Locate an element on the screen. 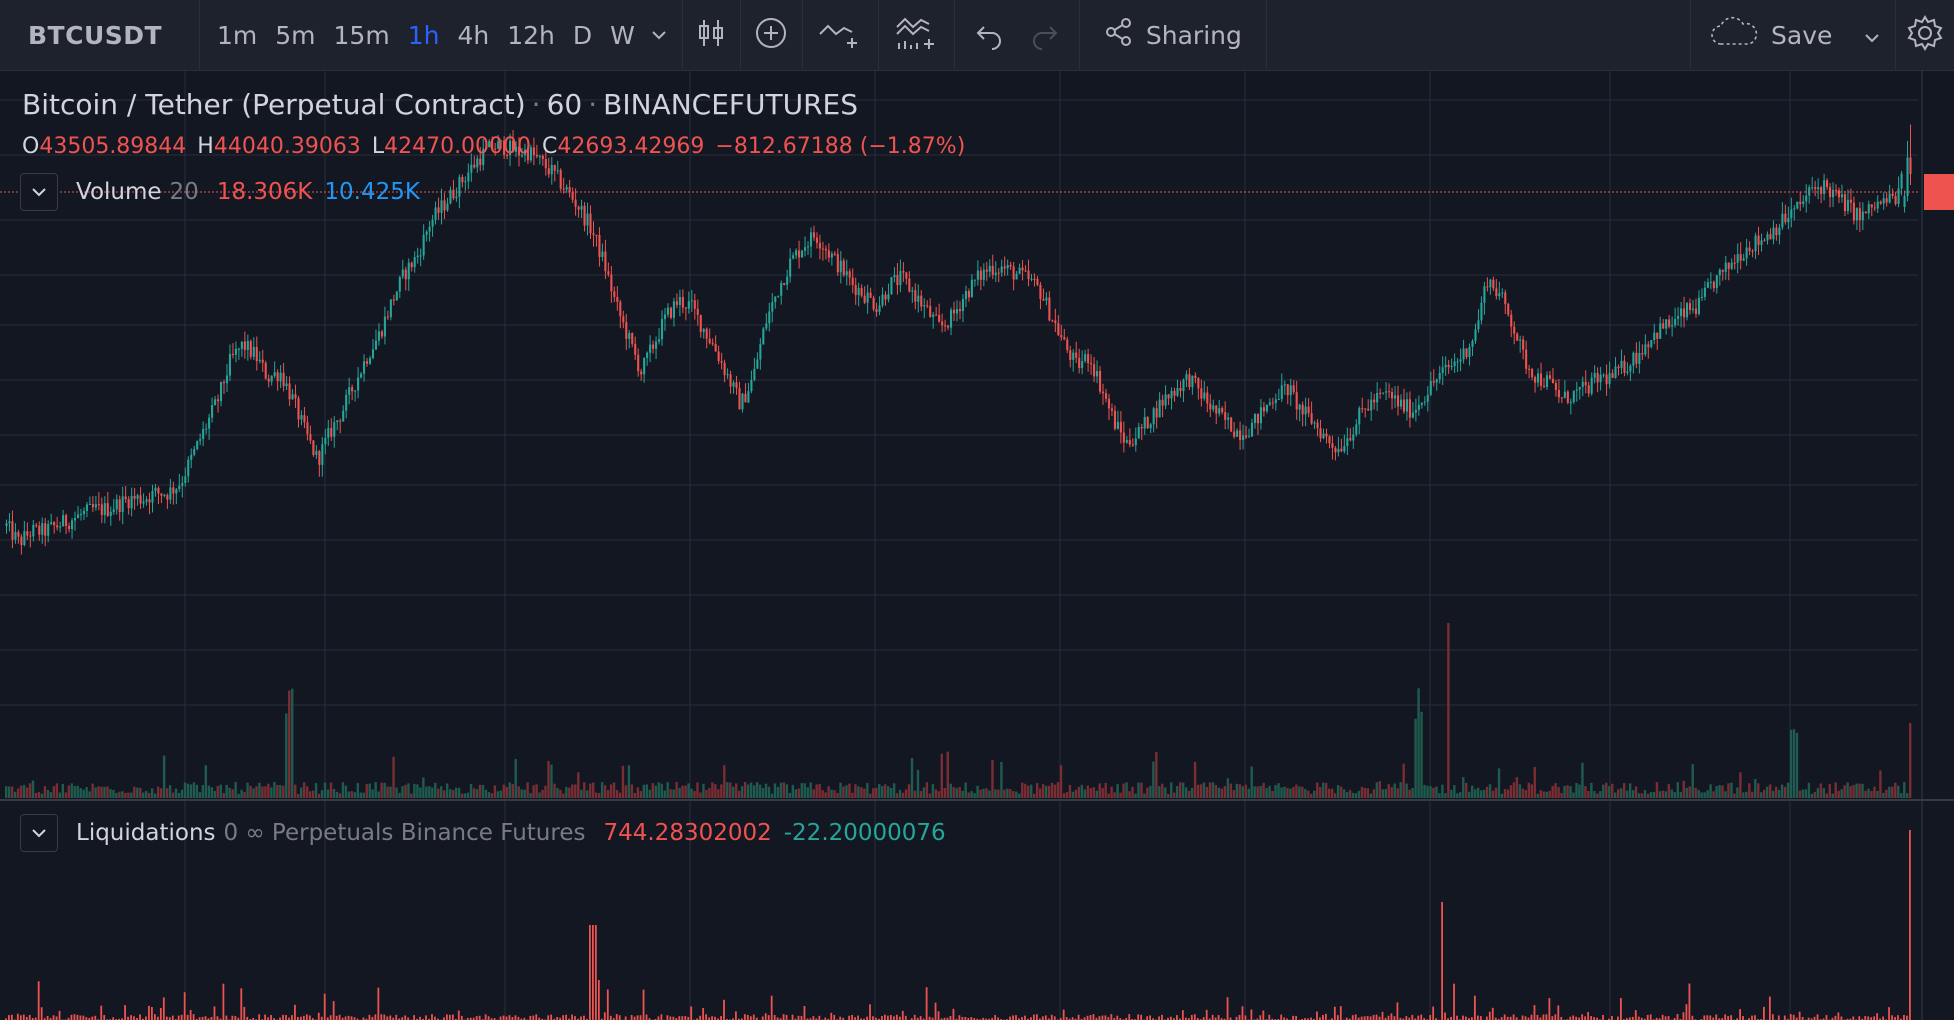 The image size is (1954, 1020). timeframe-d: D is located at coordinates (582, 35).